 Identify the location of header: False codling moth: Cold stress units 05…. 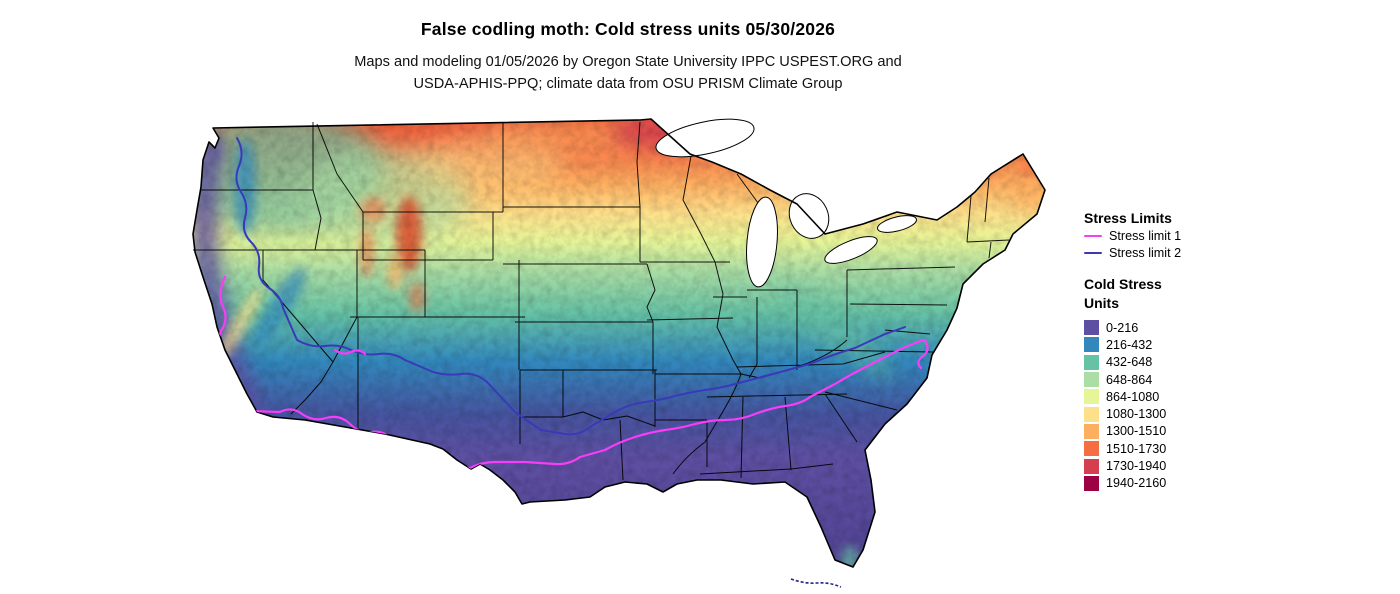
(628, 47).